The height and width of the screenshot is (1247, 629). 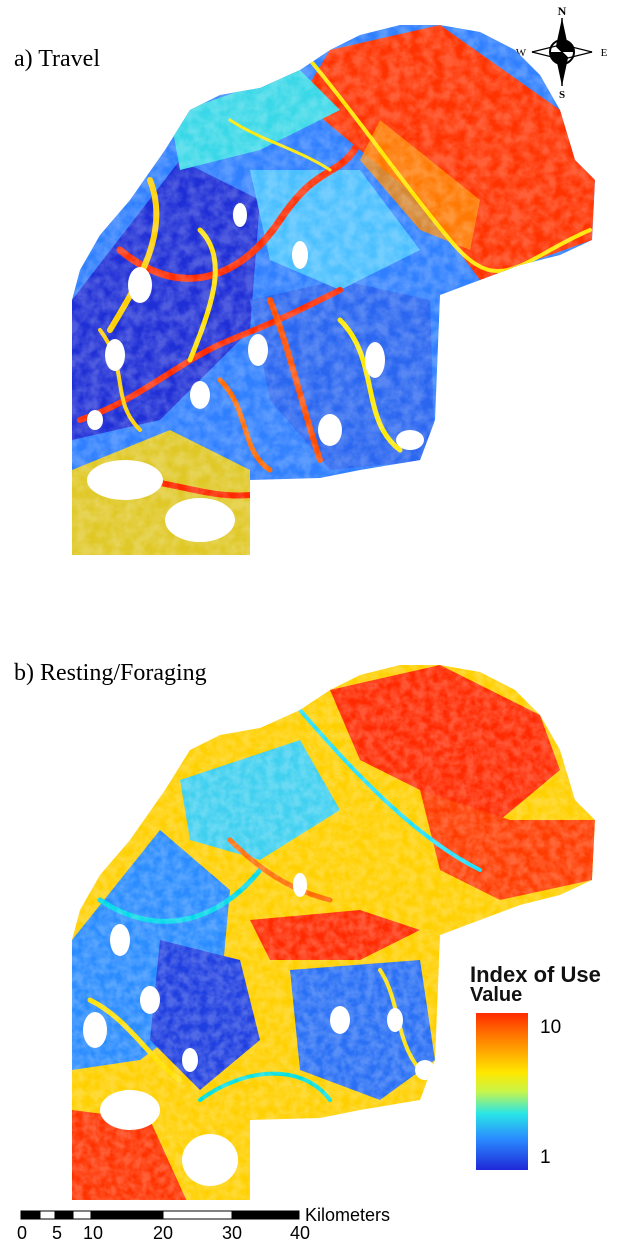 I want to click on legend-title: Index of Use, so click(x=535, y=974).